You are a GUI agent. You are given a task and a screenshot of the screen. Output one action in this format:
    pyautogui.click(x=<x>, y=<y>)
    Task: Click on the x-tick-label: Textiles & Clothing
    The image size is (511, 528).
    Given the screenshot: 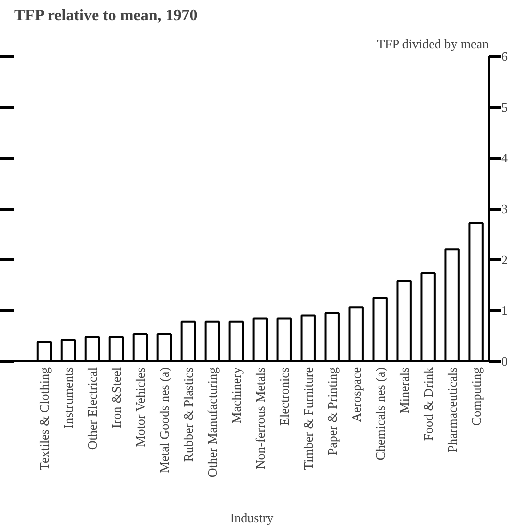 What is the action you would take?
    pyautogui.click(x=44, y=419)
    